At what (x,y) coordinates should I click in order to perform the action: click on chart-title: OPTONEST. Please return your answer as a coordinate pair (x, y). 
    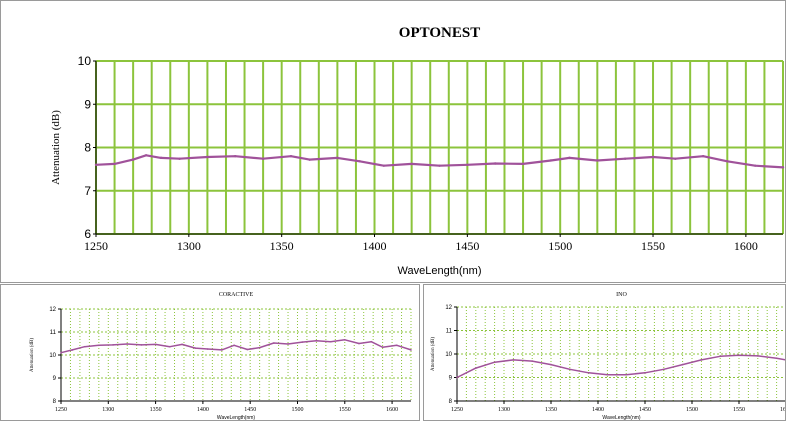
    Looking at the image, I should click on (439, 33).